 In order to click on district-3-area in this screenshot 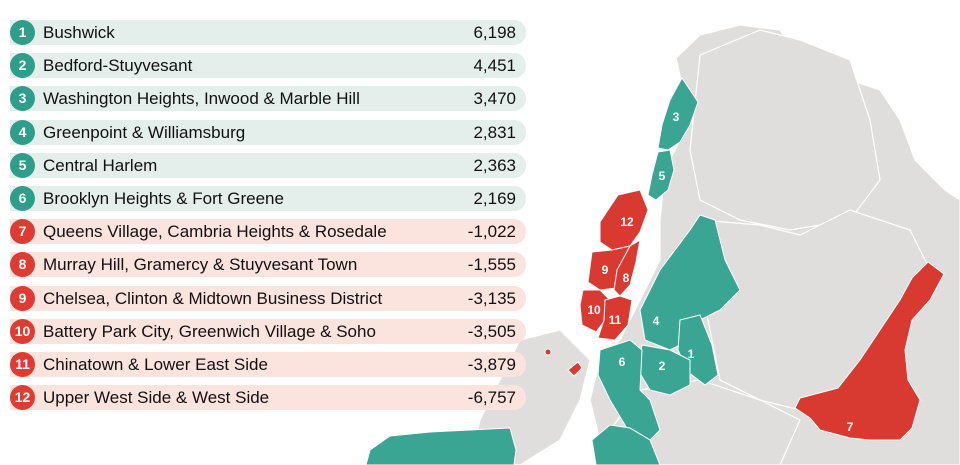, I will do `click(678, 114)`.